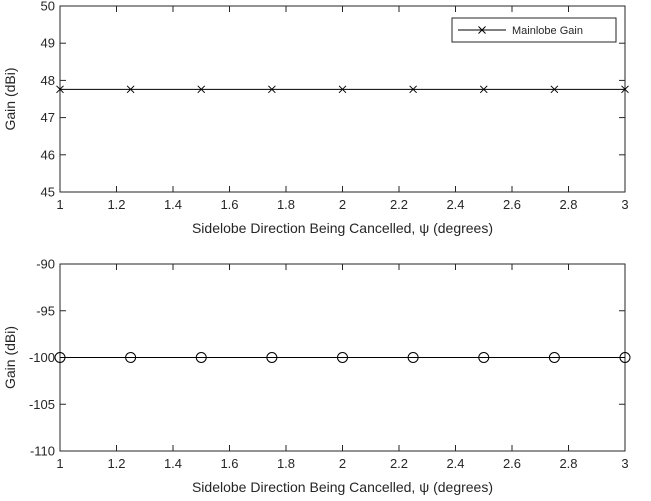 The height and width of the screenshot is (501, 651). What do you see at coordinates (48, 154) in the screenshot?
I see `y-tick-label: 46` at bounding box center [48, 154].